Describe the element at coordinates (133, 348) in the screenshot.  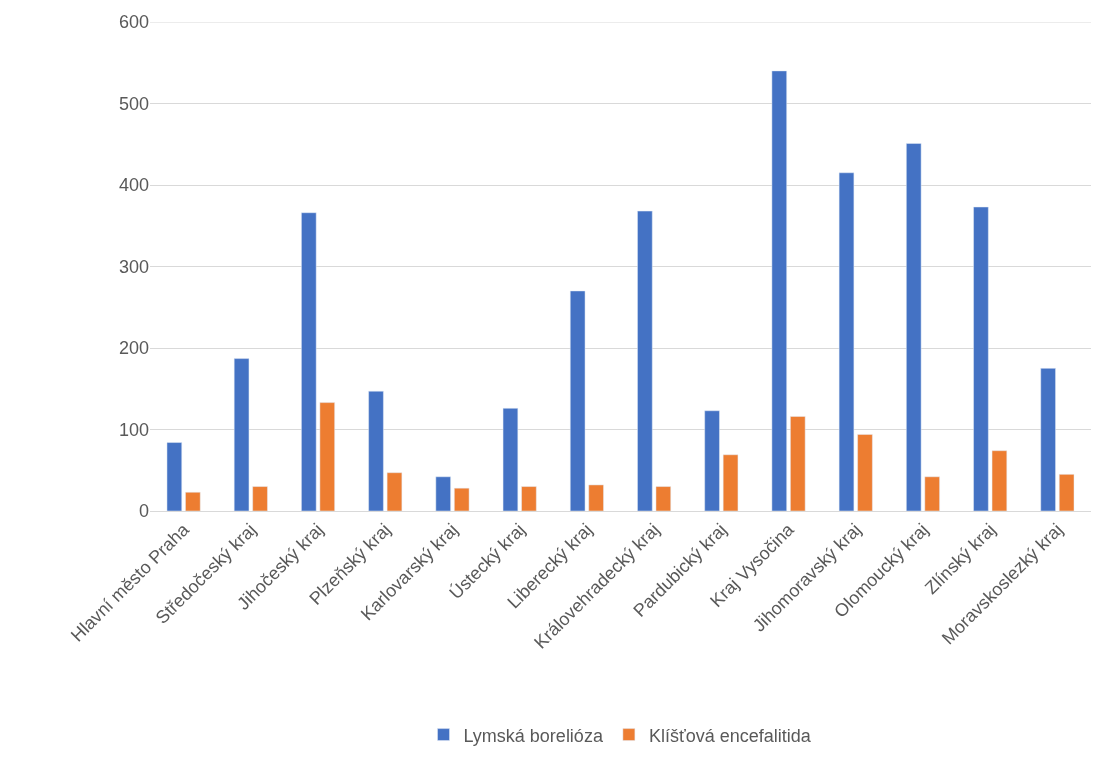
I see `y-tick-label: 200` at that location.